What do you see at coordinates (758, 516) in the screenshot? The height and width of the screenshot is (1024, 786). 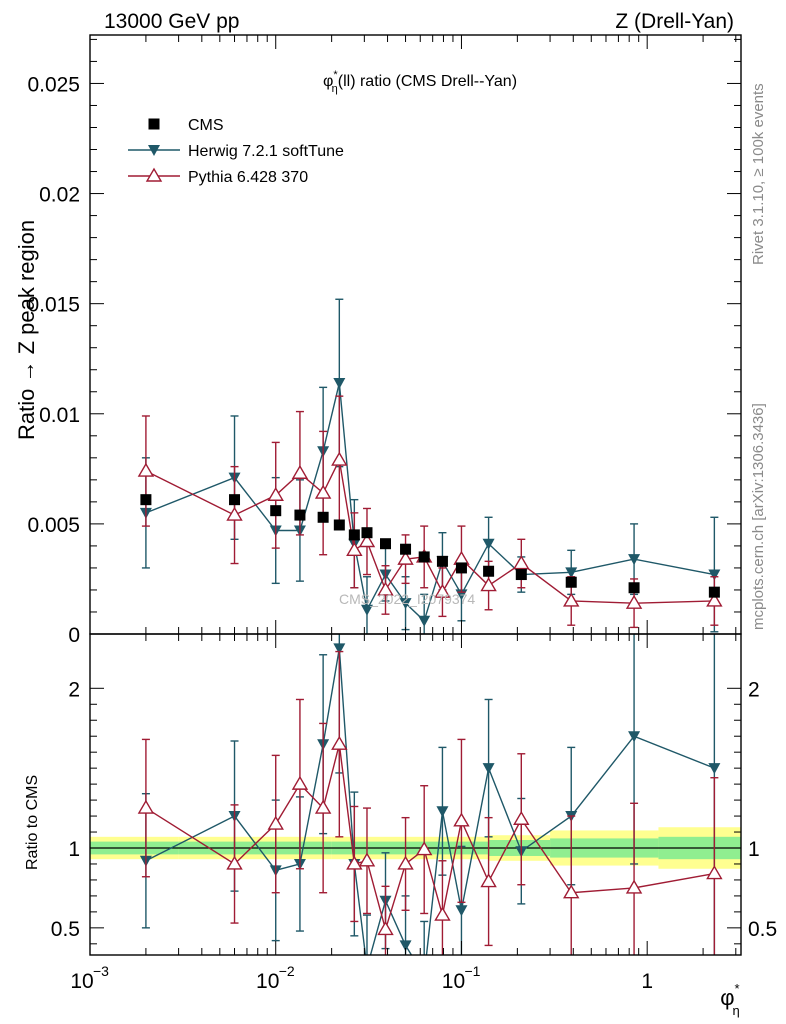 I see `mcplots-label: mcplots.cern.ch [arXiv:1306.3436]` at bounding box center [758, 516].